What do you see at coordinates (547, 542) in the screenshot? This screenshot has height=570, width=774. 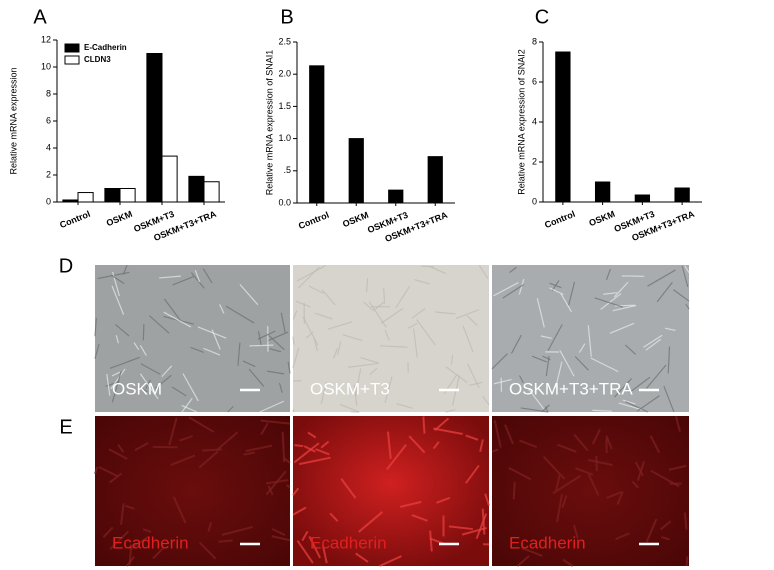 I see `image-label: Ecadherin` at bounding box center [547, 542].